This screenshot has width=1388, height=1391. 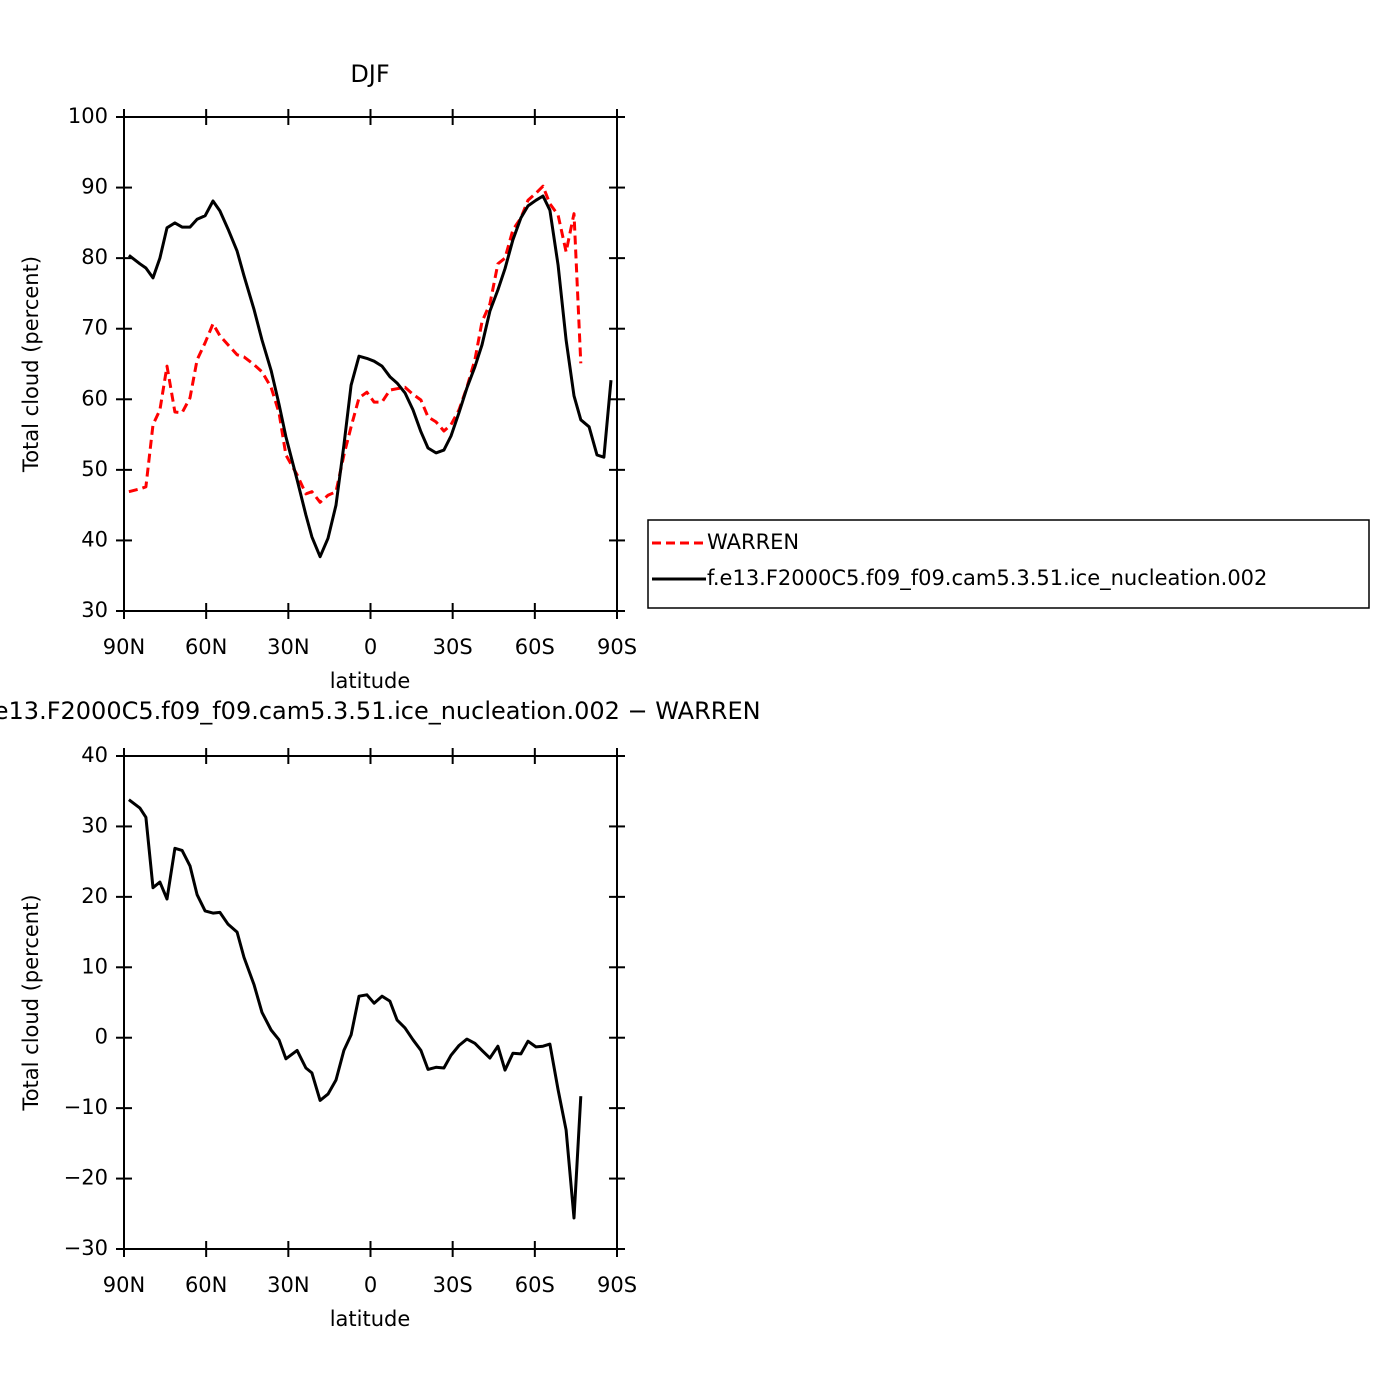 What do you see at coordinates (94, 187) in the screenshot?
I see `y-tick-label: 90` at bounding box center [94, 187].